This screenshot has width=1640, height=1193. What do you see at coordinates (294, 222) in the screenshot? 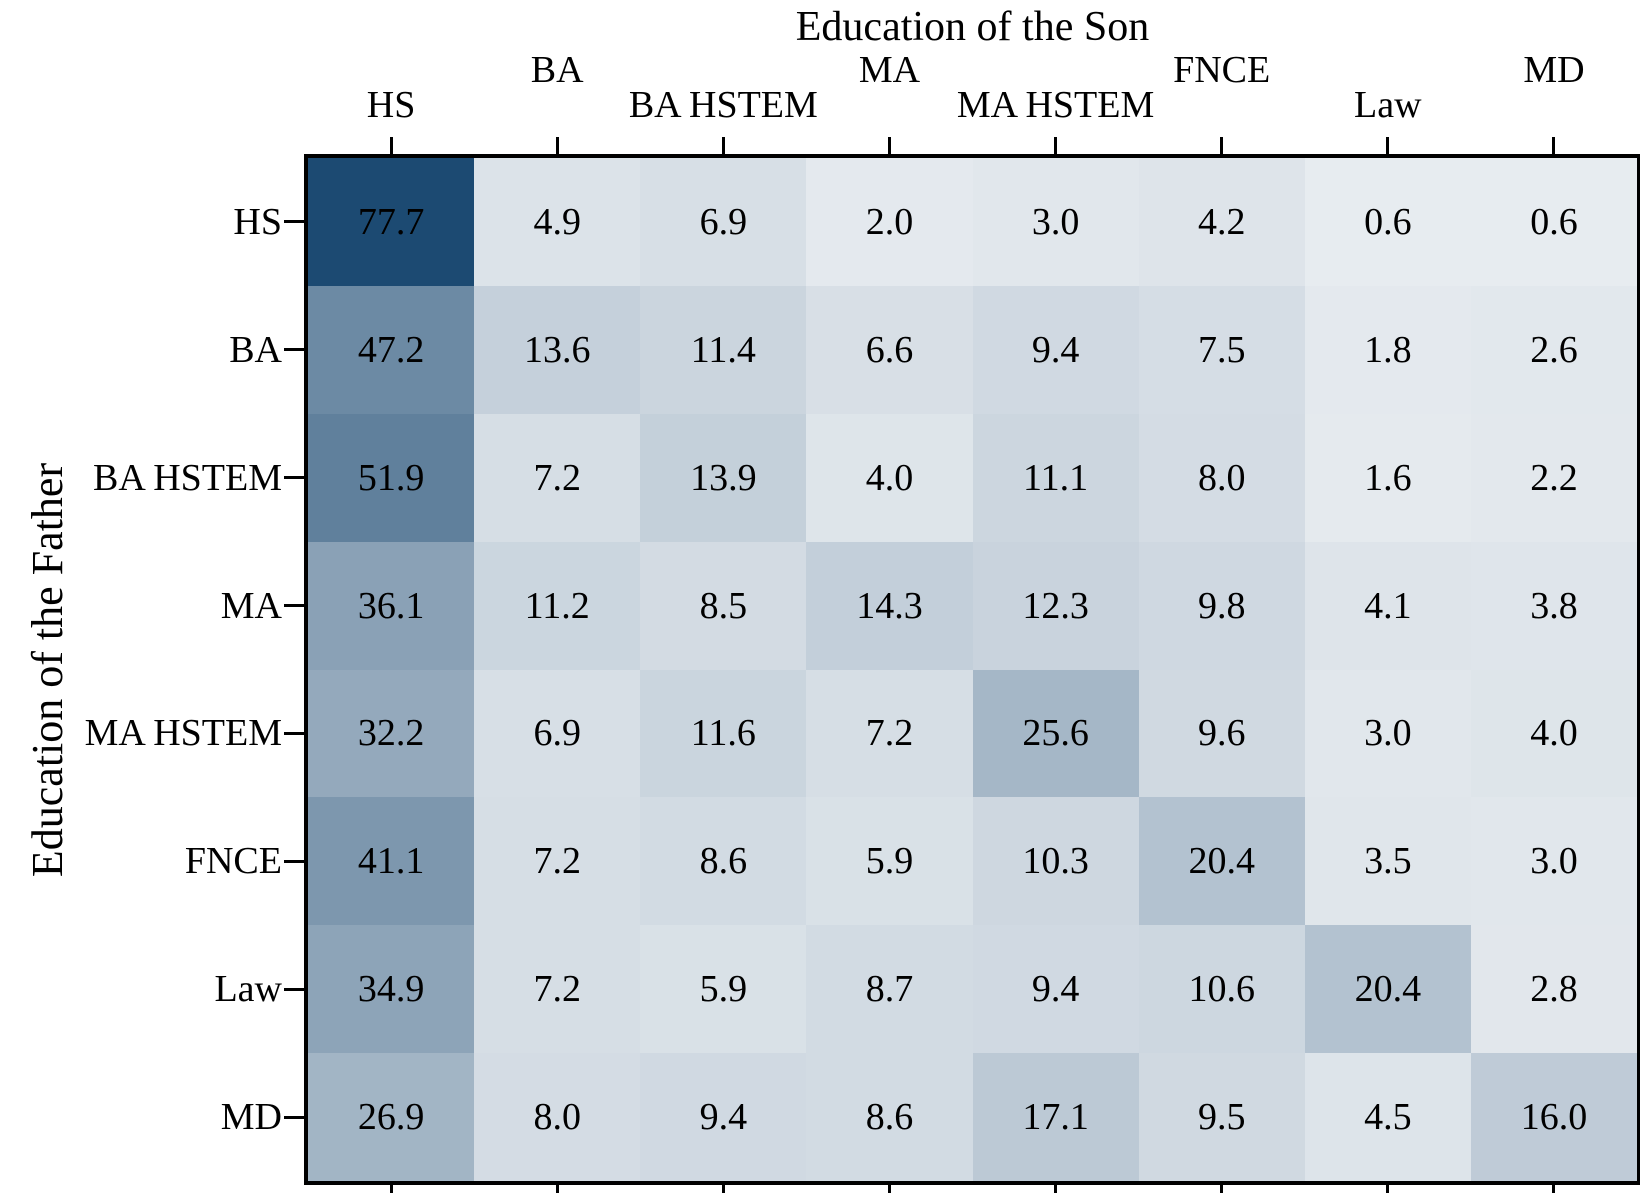
I see `y-tick-left-HS` at bounding box center [294, 222].